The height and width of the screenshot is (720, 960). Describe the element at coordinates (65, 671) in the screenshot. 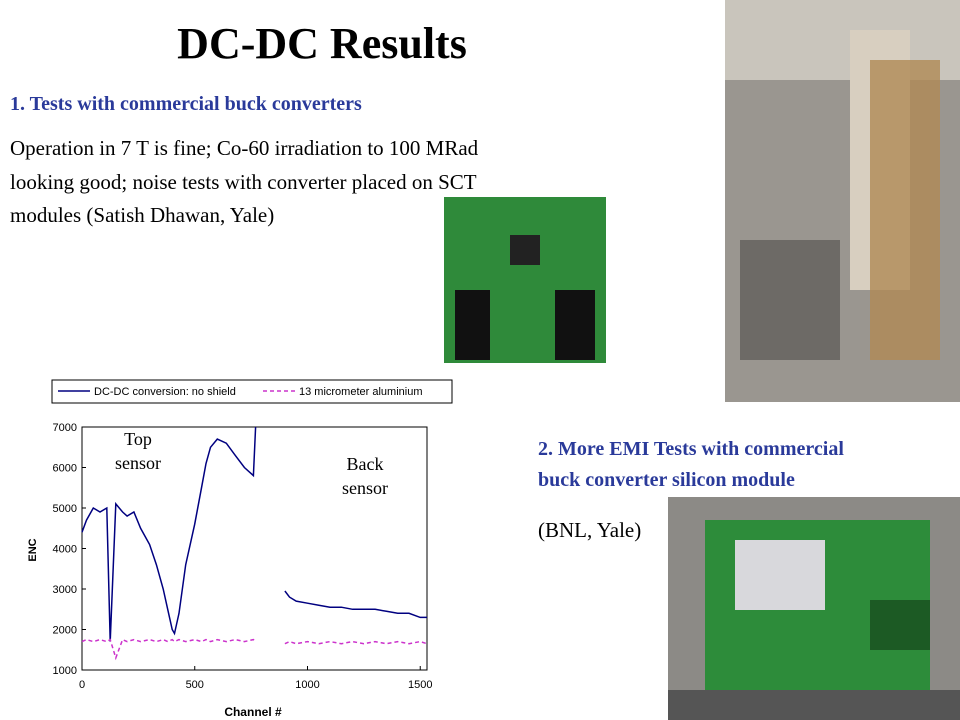

I see `y-tick-label: 1000` at that location.